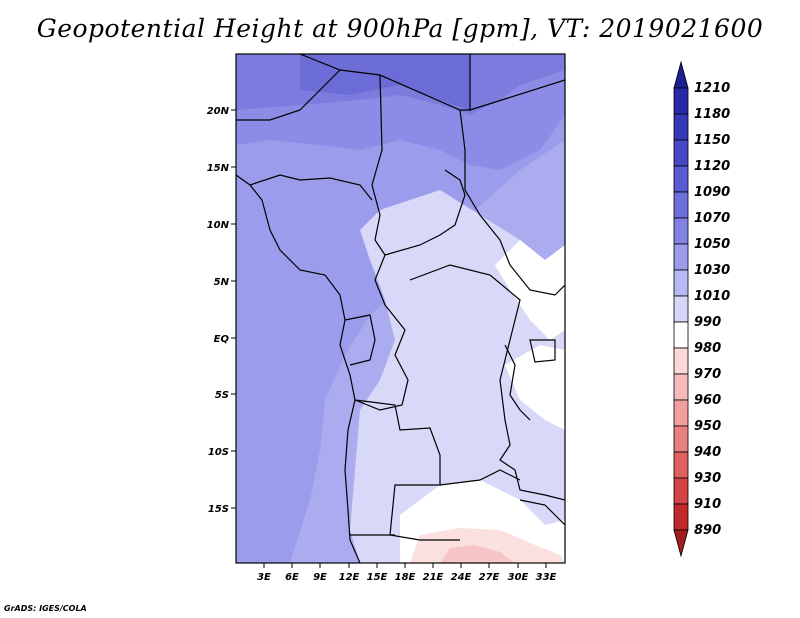 The image size is (800, 618). Describe the element at coordinates (681, 74) in the screenshot. I see `colorbar-arrow-top` at that location.